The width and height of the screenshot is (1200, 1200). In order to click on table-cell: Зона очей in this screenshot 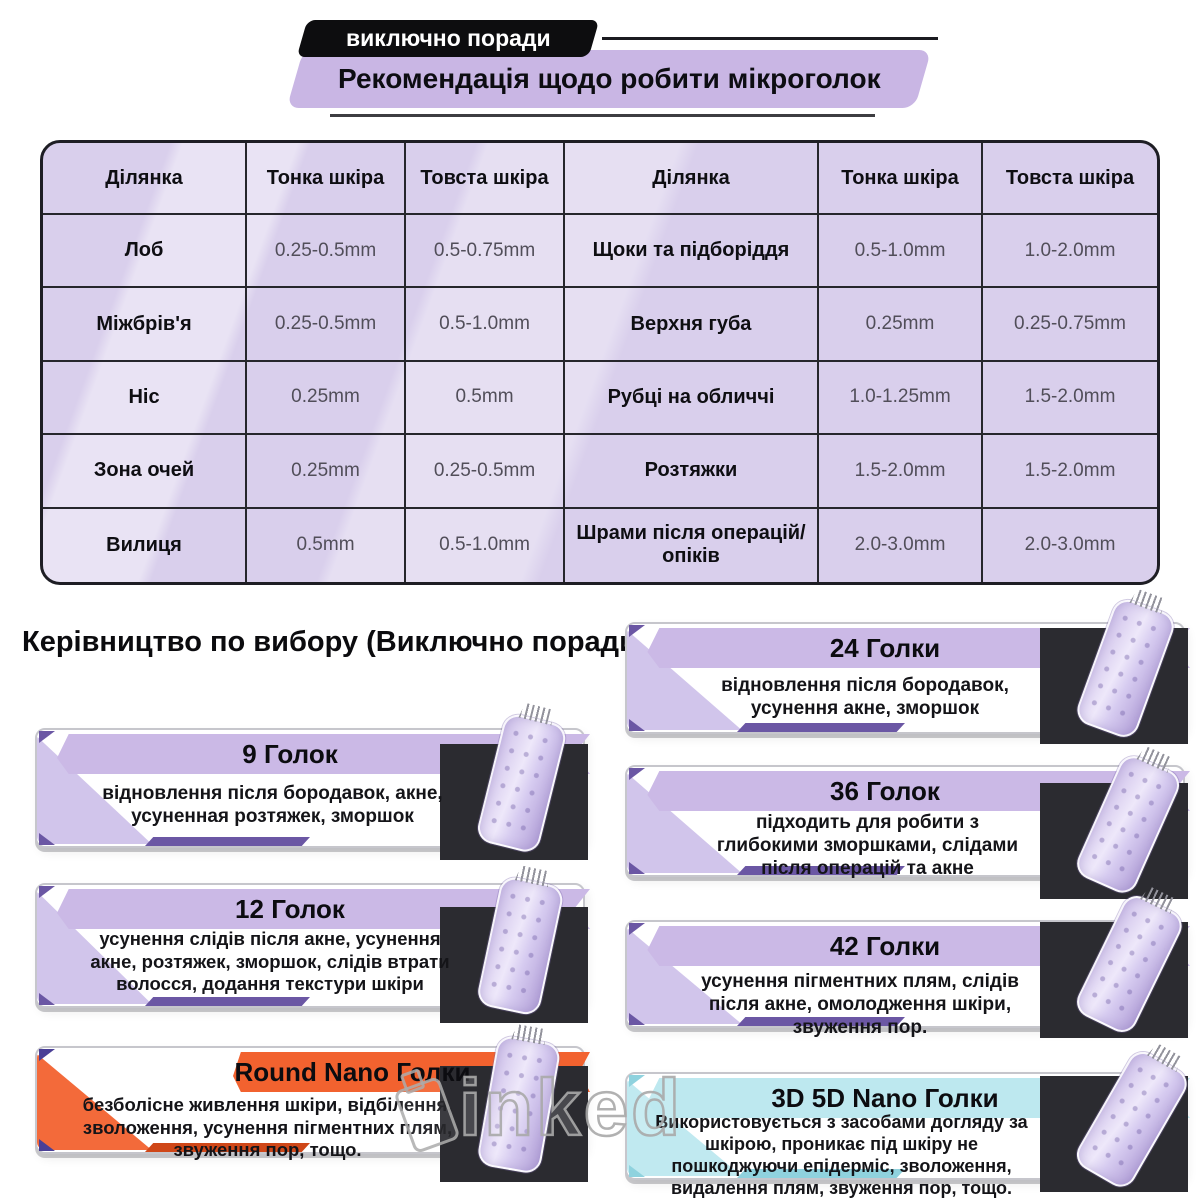, I will do `click(145, 472)`.